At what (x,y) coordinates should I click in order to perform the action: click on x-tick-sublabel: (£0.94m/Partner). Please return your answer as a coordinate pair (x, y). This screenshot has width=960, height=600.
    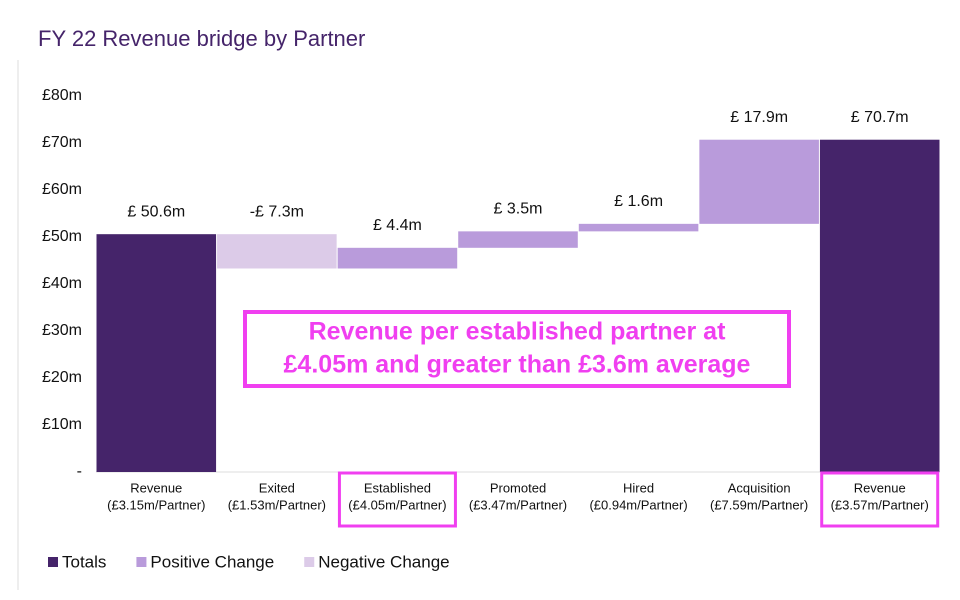
    Looking at the image, I should click on (638, 504).